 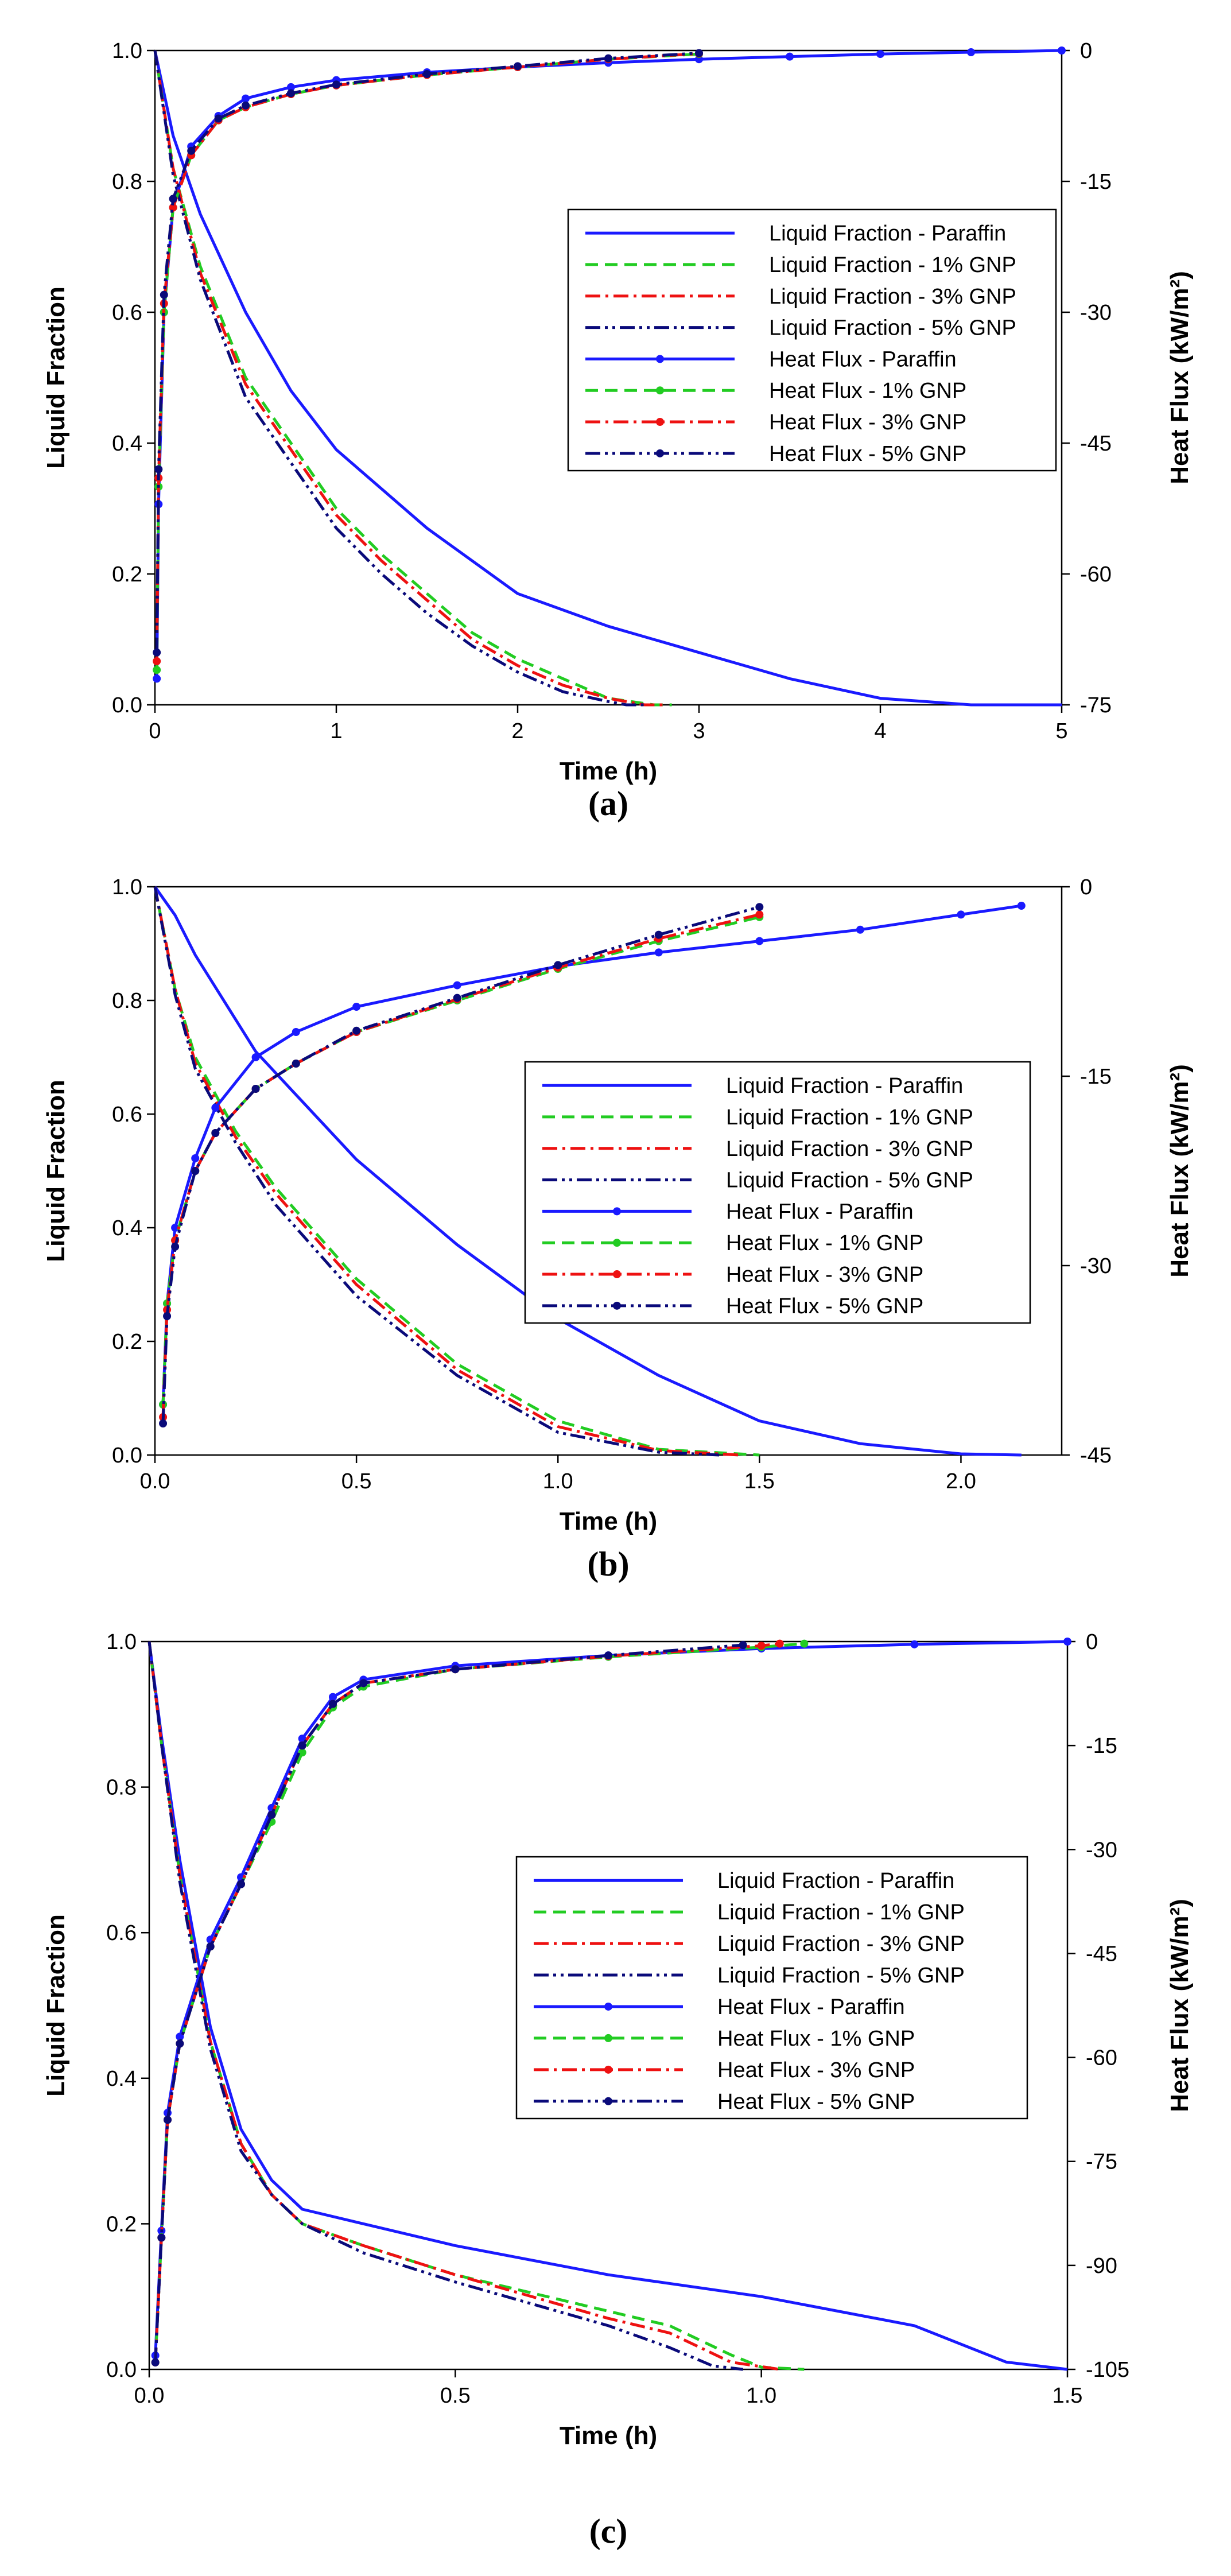 I want to click on y2-tick-label: -30, so click(x=1096, y=1266).